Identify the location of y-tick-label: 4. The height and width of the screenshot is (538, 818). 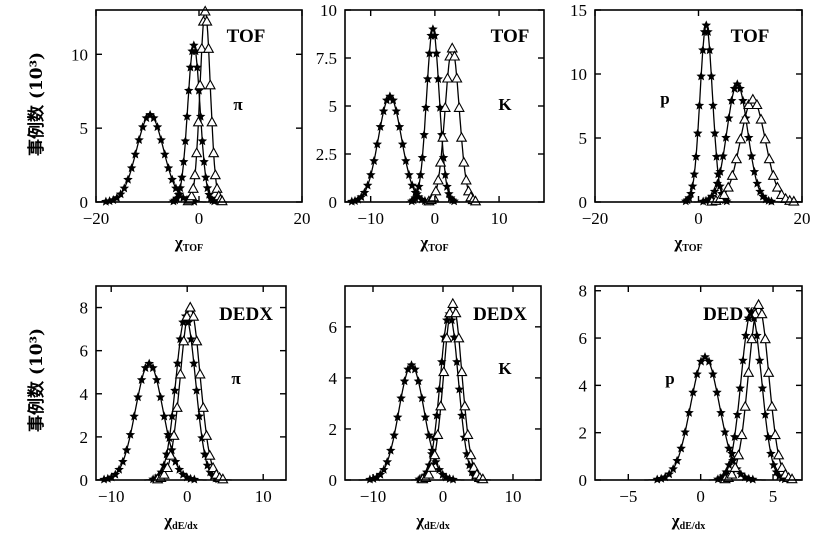
(583, 385).